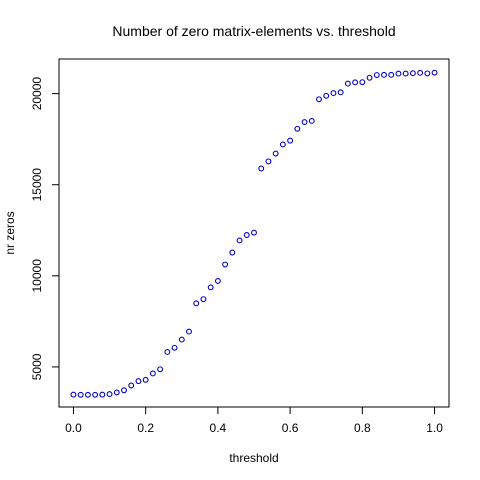 This screenshot has height=480, width=480. Describe the element at coordinates (253, 458) in the screenshot. I see `x-axis-label: threshold` at that location.